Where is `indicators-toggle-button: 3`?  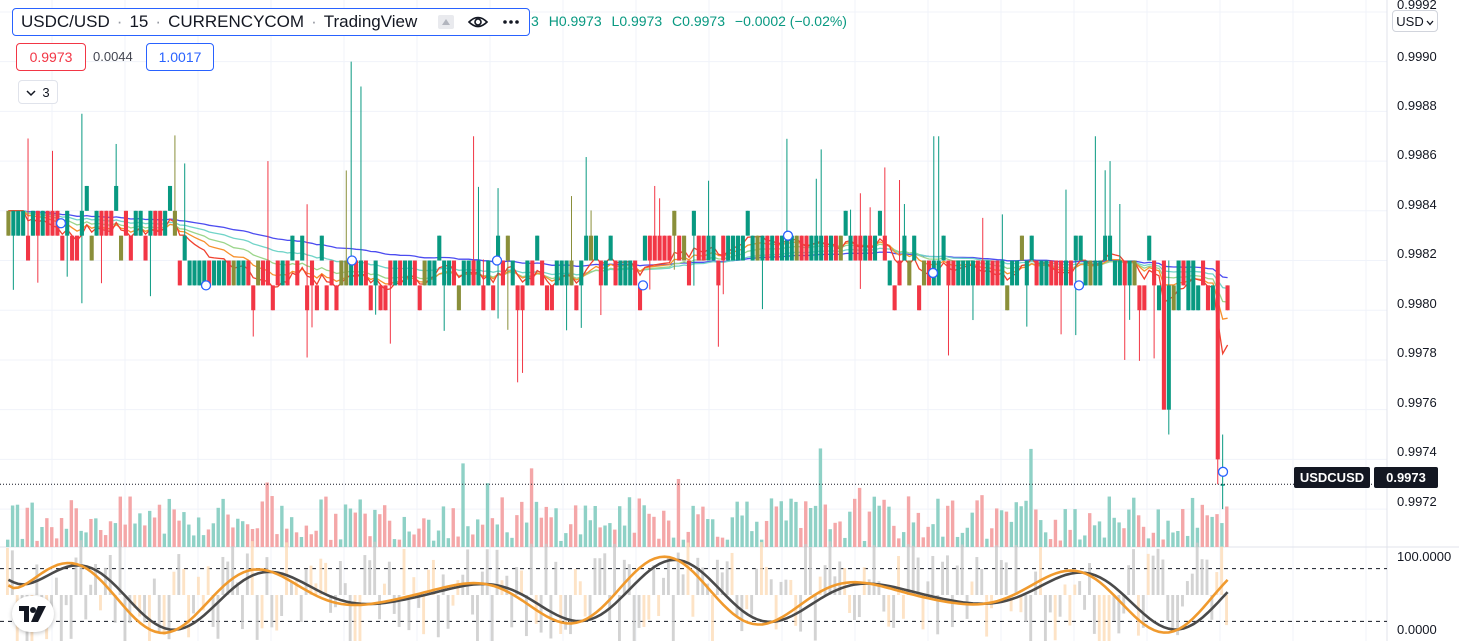
indicators-toggle-button: 3 is located at coordinates (38, 92).